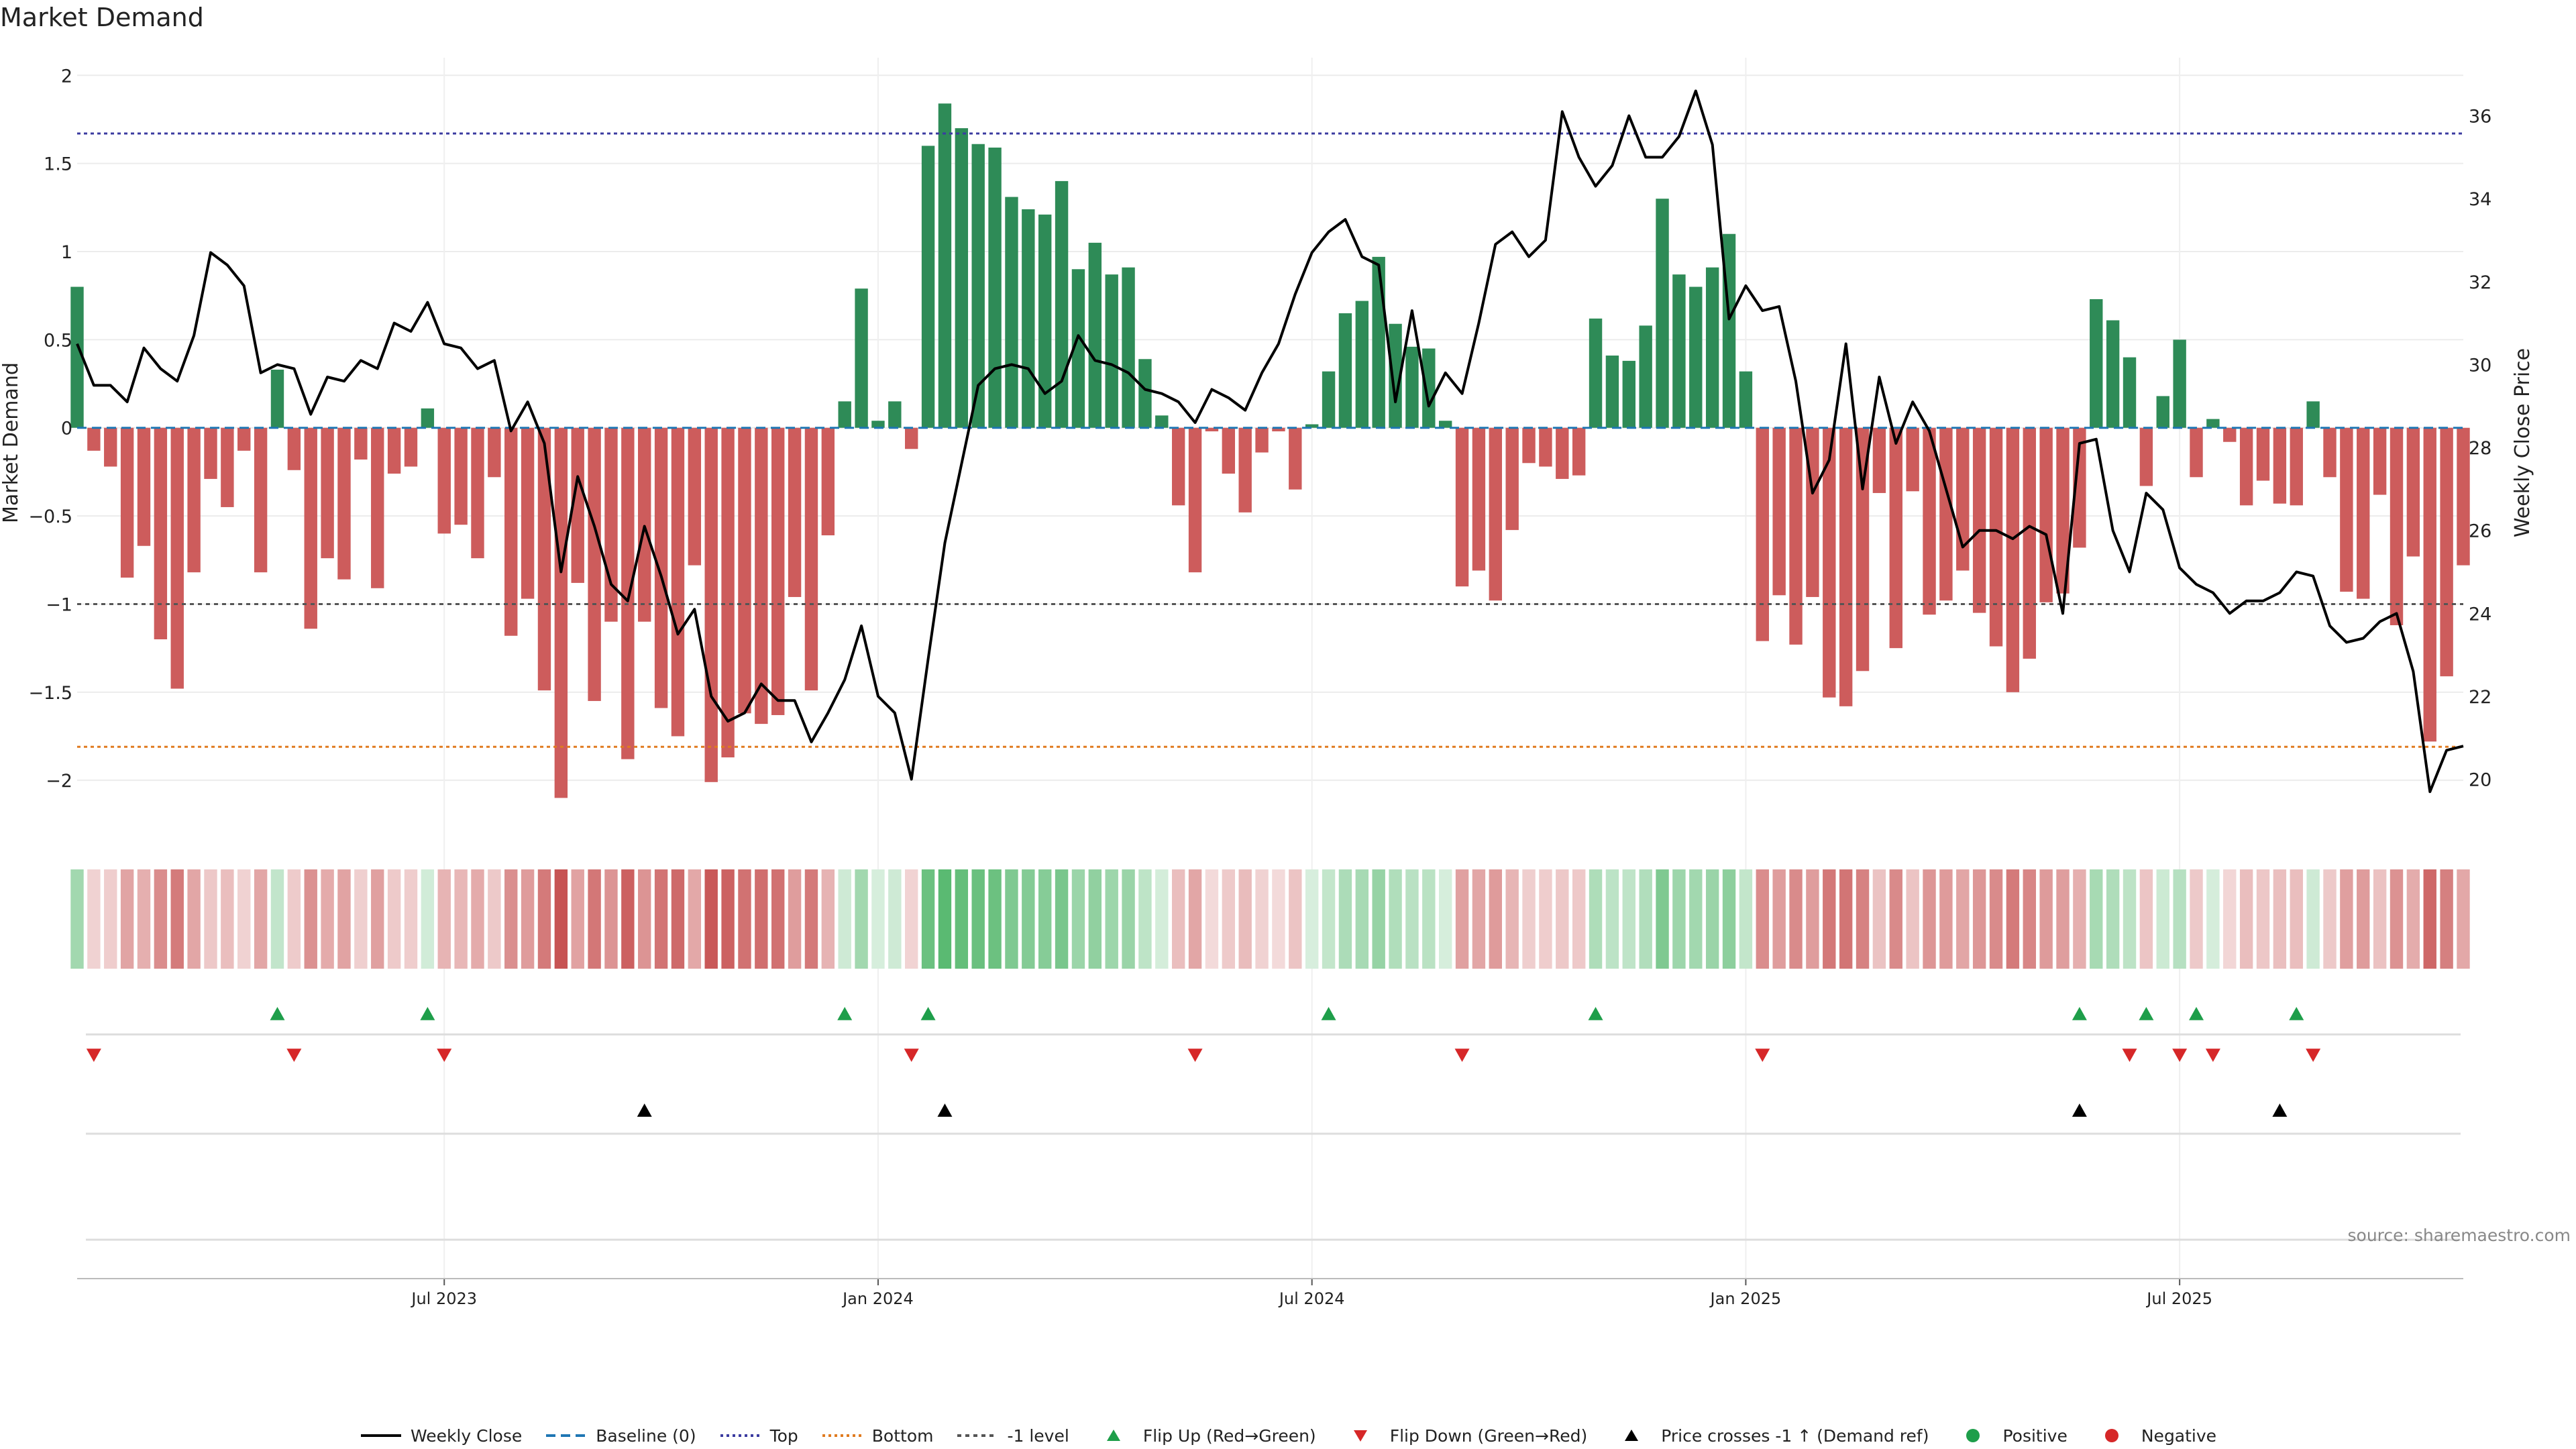 The width and height of the screenshot is (2576, 1449). I want to click on x-tick-label: Jul 2023, so click(443, 1298).